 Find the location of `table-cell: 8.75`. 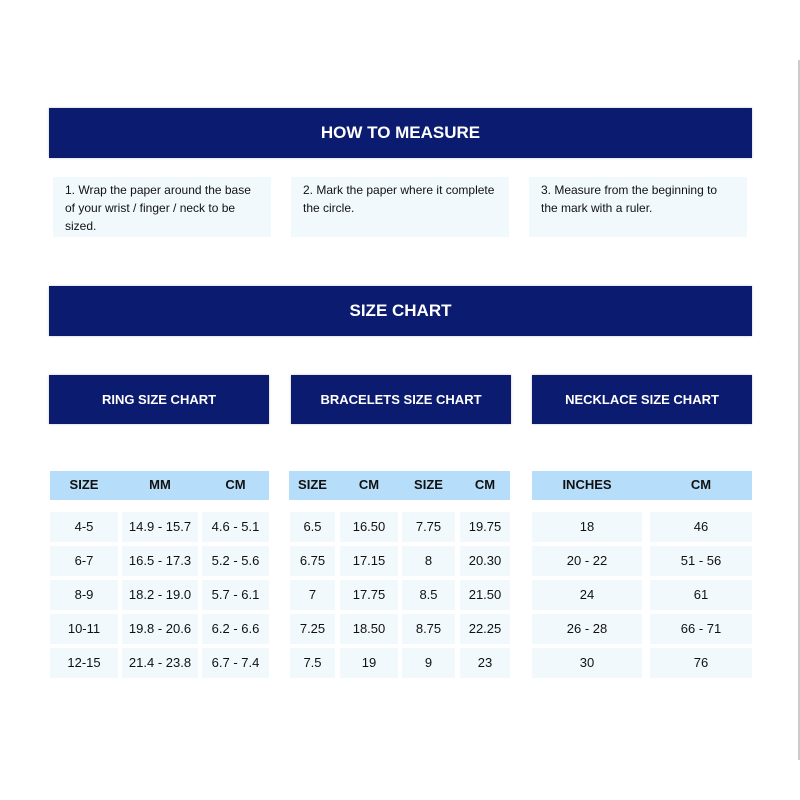

table-cell: 8.75 is located at coordinates (428, 629).